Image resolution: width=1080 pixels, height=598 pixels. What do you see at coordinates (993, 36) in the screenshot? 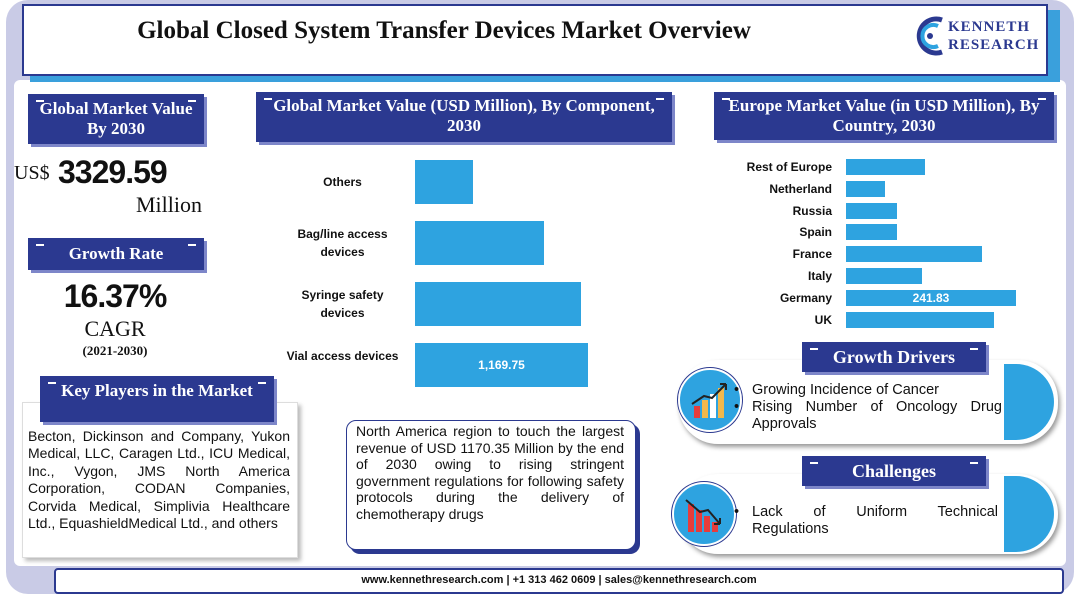
I see `logo-text: KENNETH RESEARCH` at bounding box center [993, 36].